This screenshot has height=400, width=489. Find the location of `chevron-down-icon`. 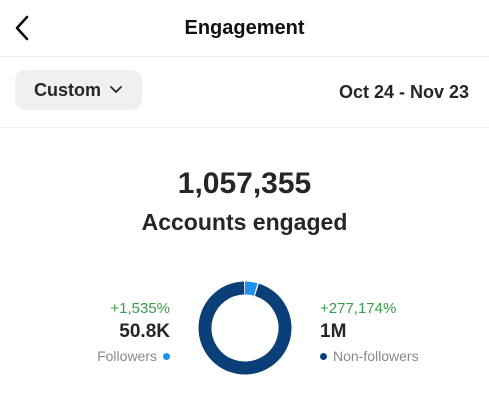

chevron-down-icon is located at coordinates (116, 89).